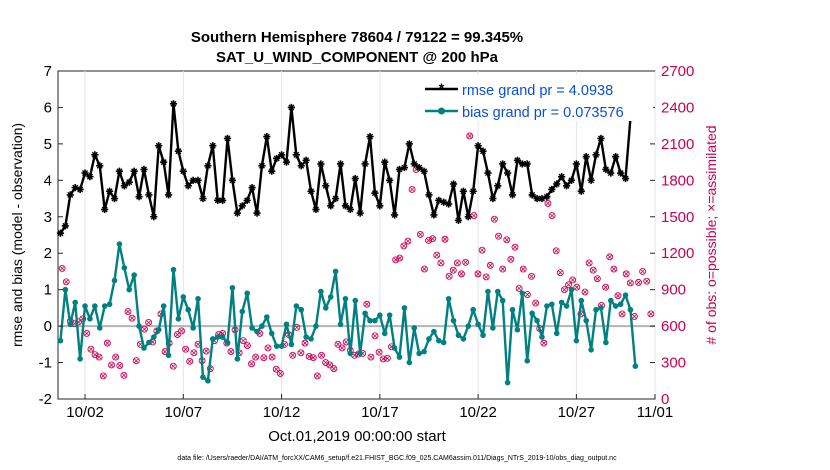 The height and width of the screenshot is (470, 830). I want to click on y-tick-label: -2, so click(45, 399).